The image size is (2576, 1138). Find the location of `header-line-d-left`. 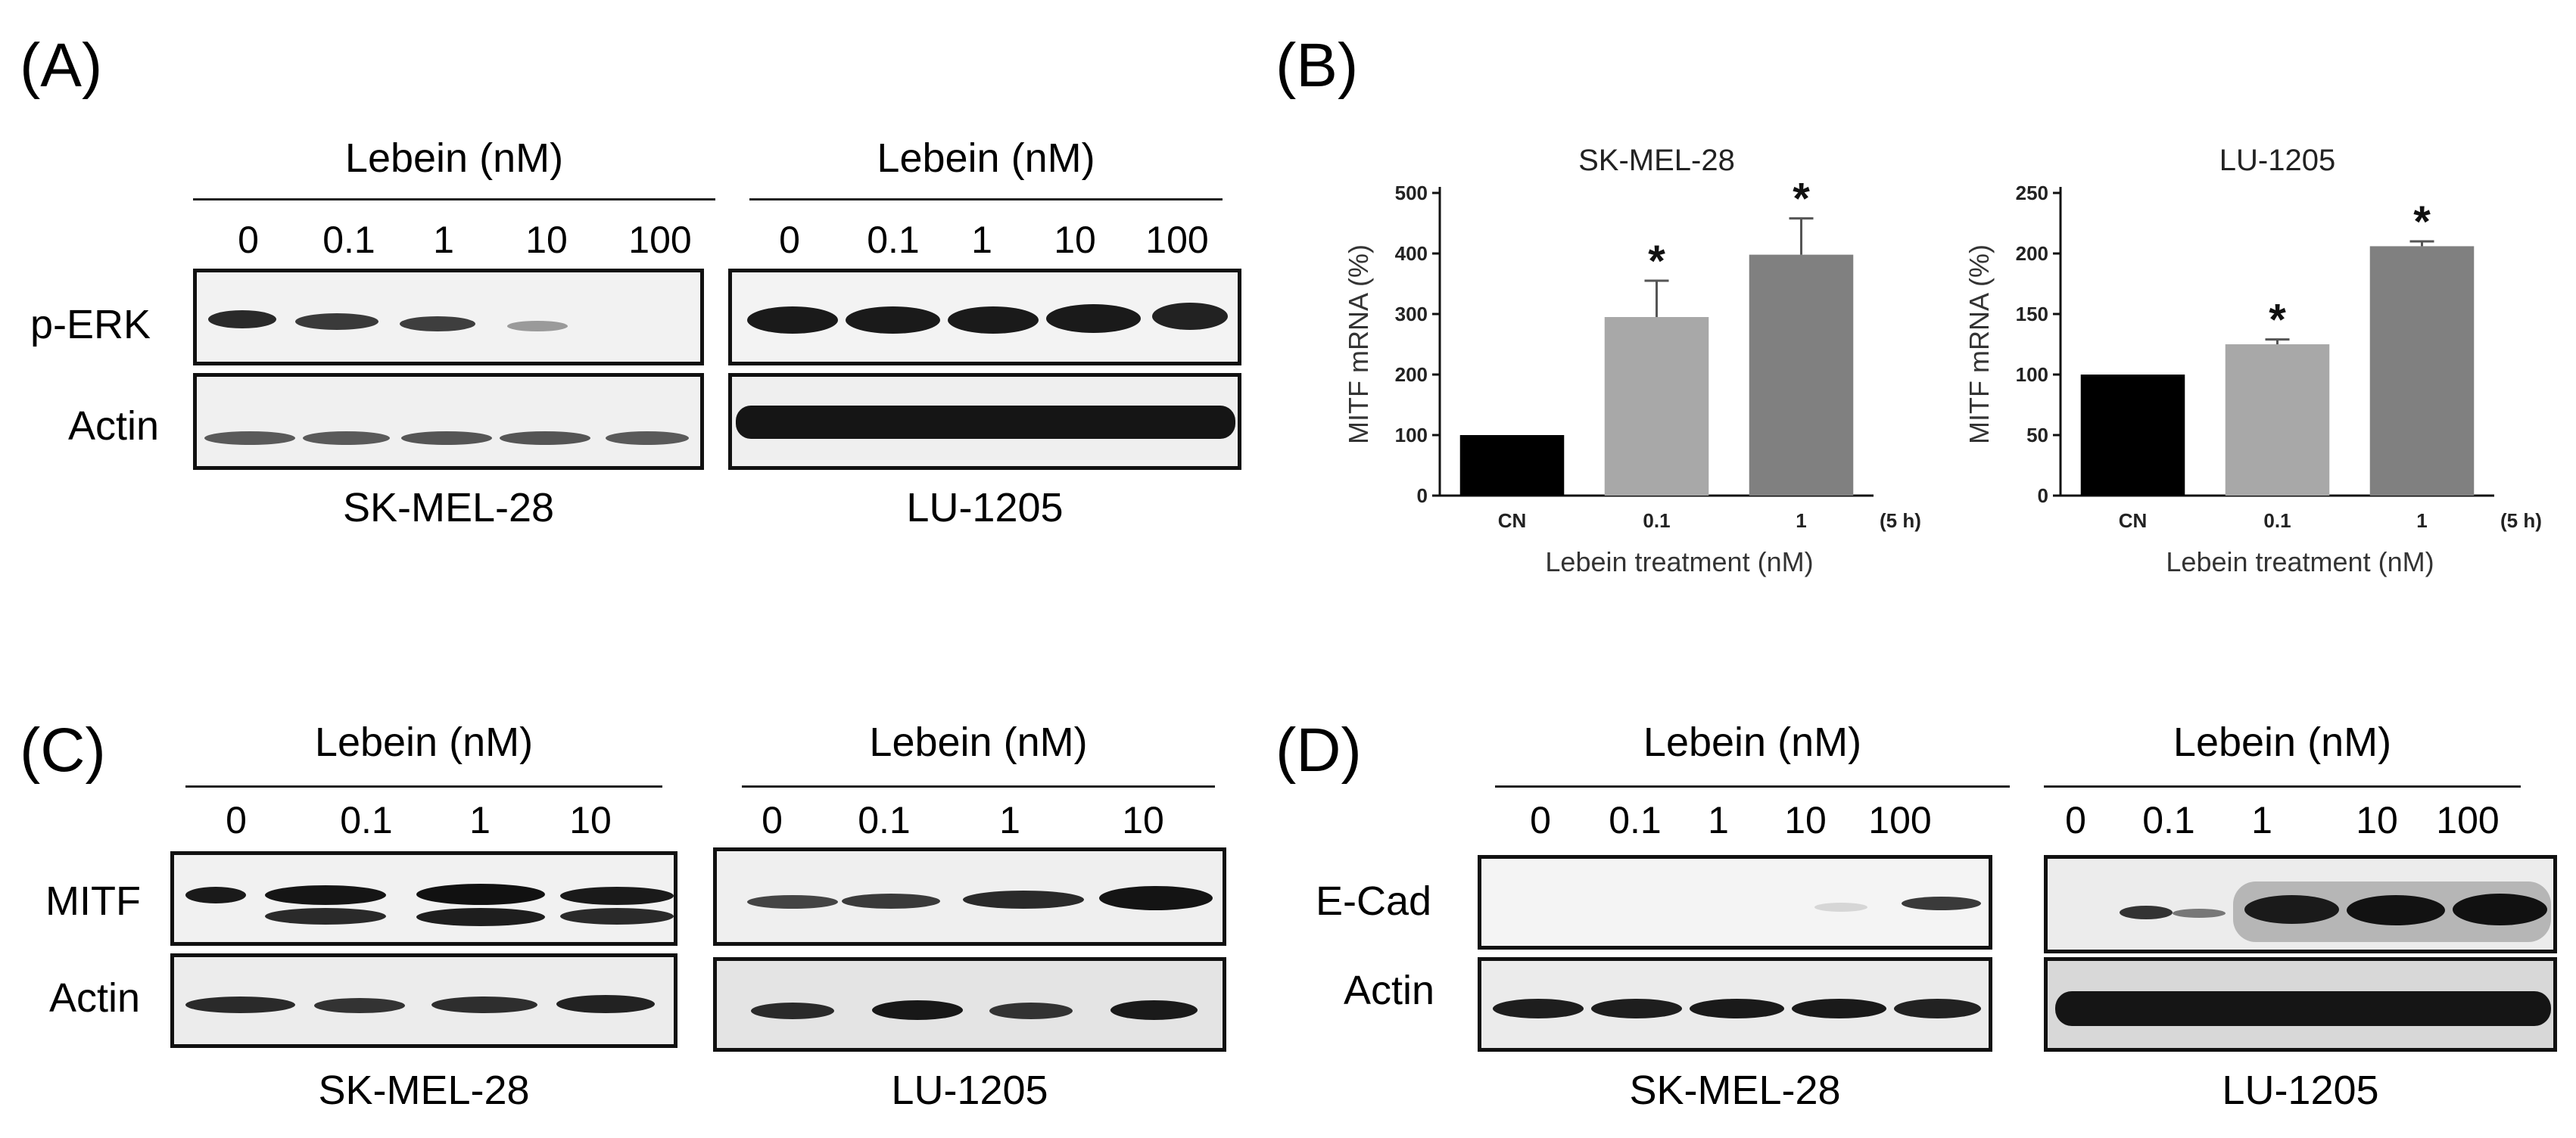

header-line-d-left is located at coordinates (1752, 786).